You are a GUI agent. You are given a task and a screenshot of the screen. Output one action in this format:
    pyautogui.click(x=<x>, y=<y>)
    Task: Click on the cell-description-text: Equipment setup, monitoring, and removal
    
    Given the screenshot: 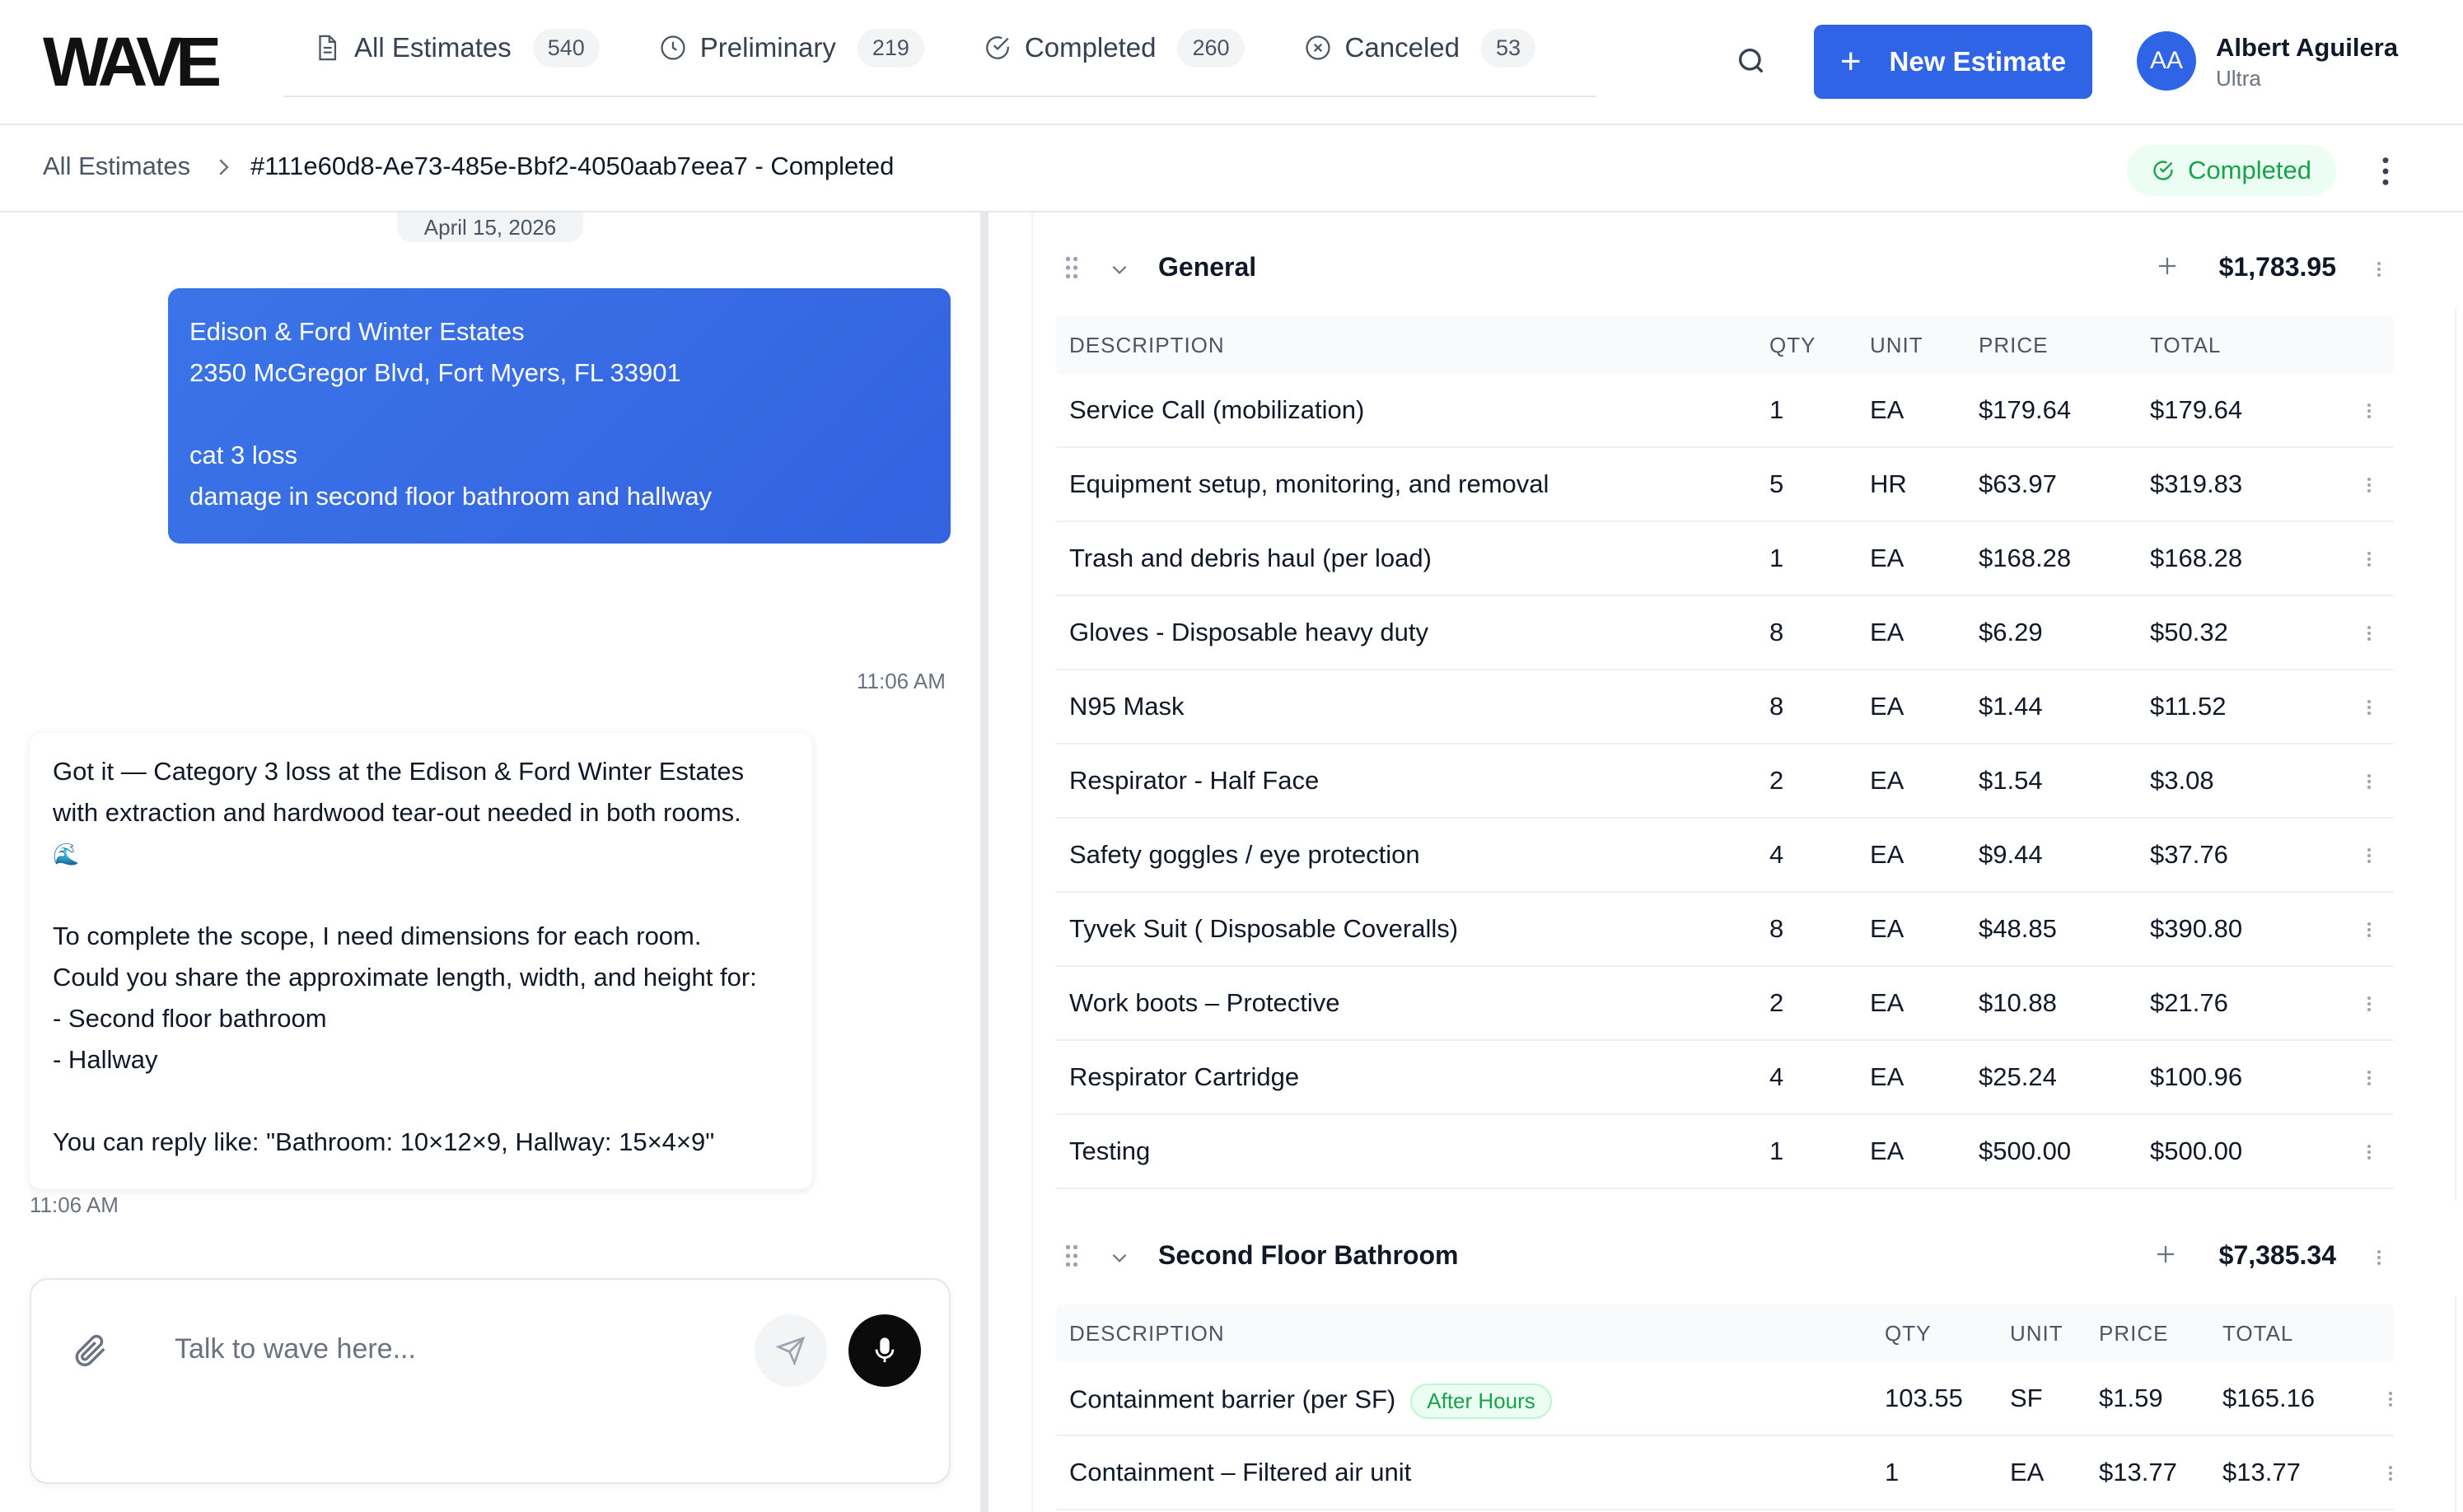 What is the action you would take?
    pyautogui.click(x=1309, y=483)
    